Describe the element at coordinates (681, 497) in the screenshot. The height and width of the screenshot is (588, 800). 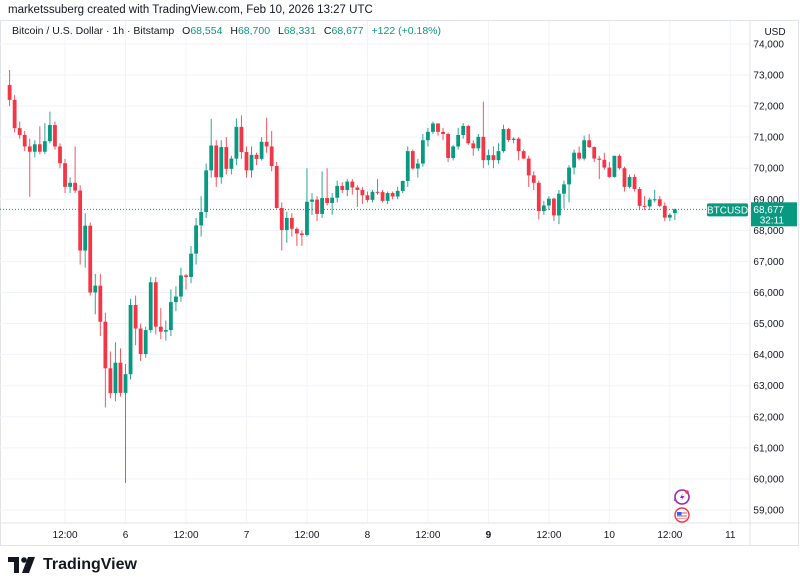
I see `lightning-event-icon` at that location.